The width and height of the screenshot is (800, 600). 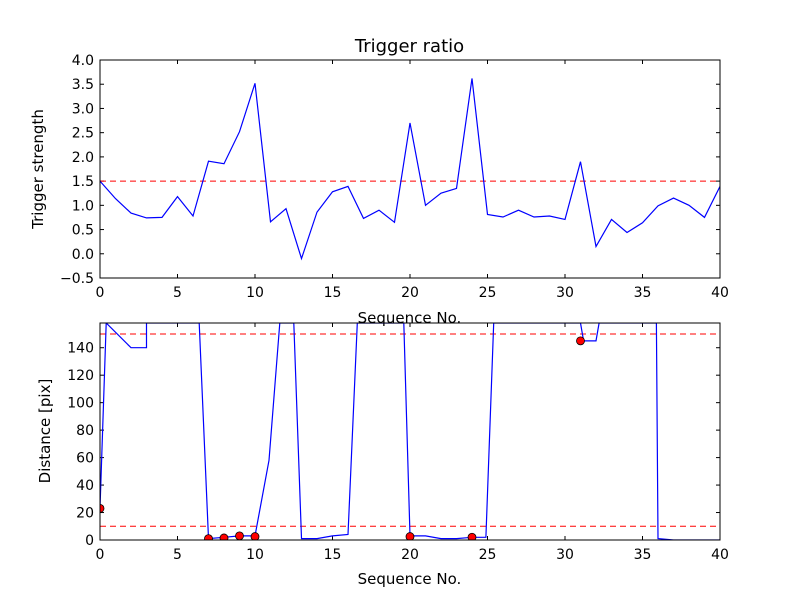 What do you see at coordinates (410, 579) in the screenshot?
I see `x-axis-label: Sequence No.` at bounding box center [410, 579].